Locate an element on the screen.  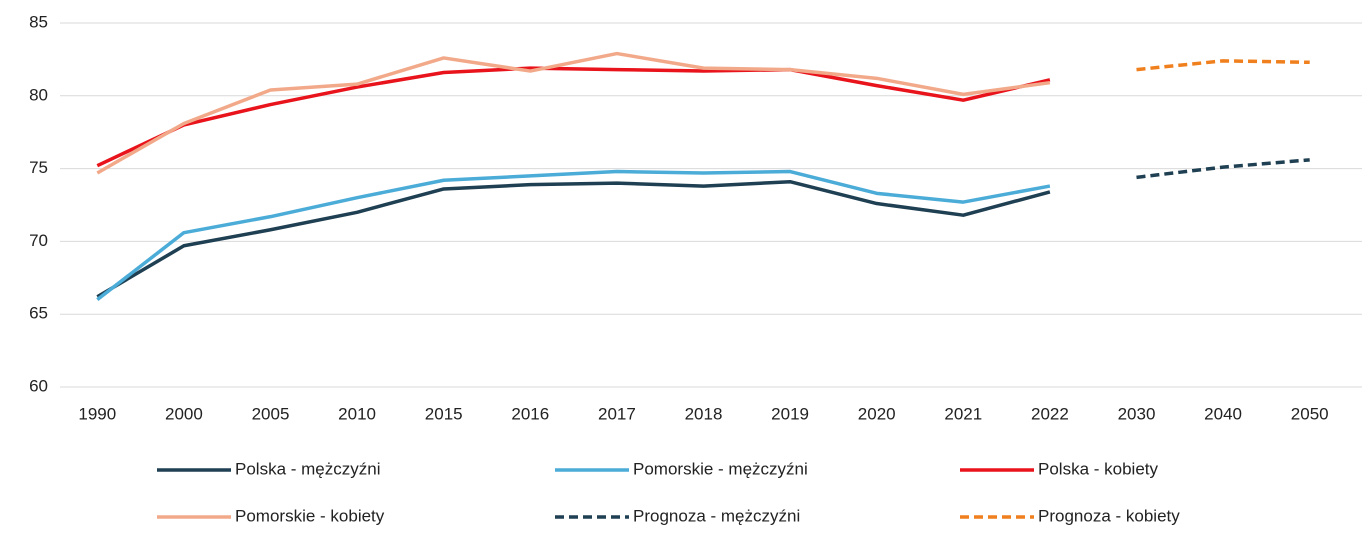
y-tick-label: 60 is located at coordinates (38, 385).